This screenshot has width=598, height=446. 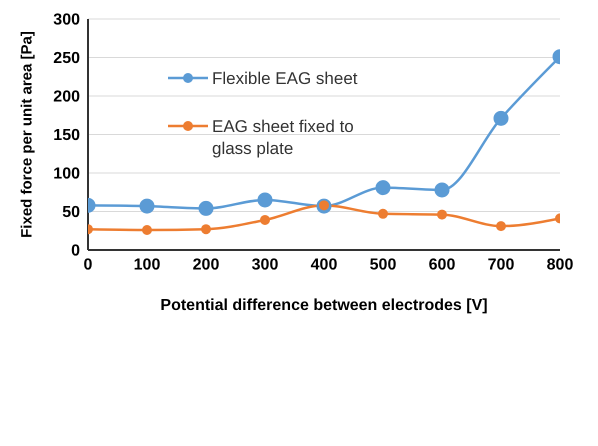 What do you see at coordinates (66, 20) in the screenshot?
I see `y-tick-label: 300` at bounding box center [66, 20].